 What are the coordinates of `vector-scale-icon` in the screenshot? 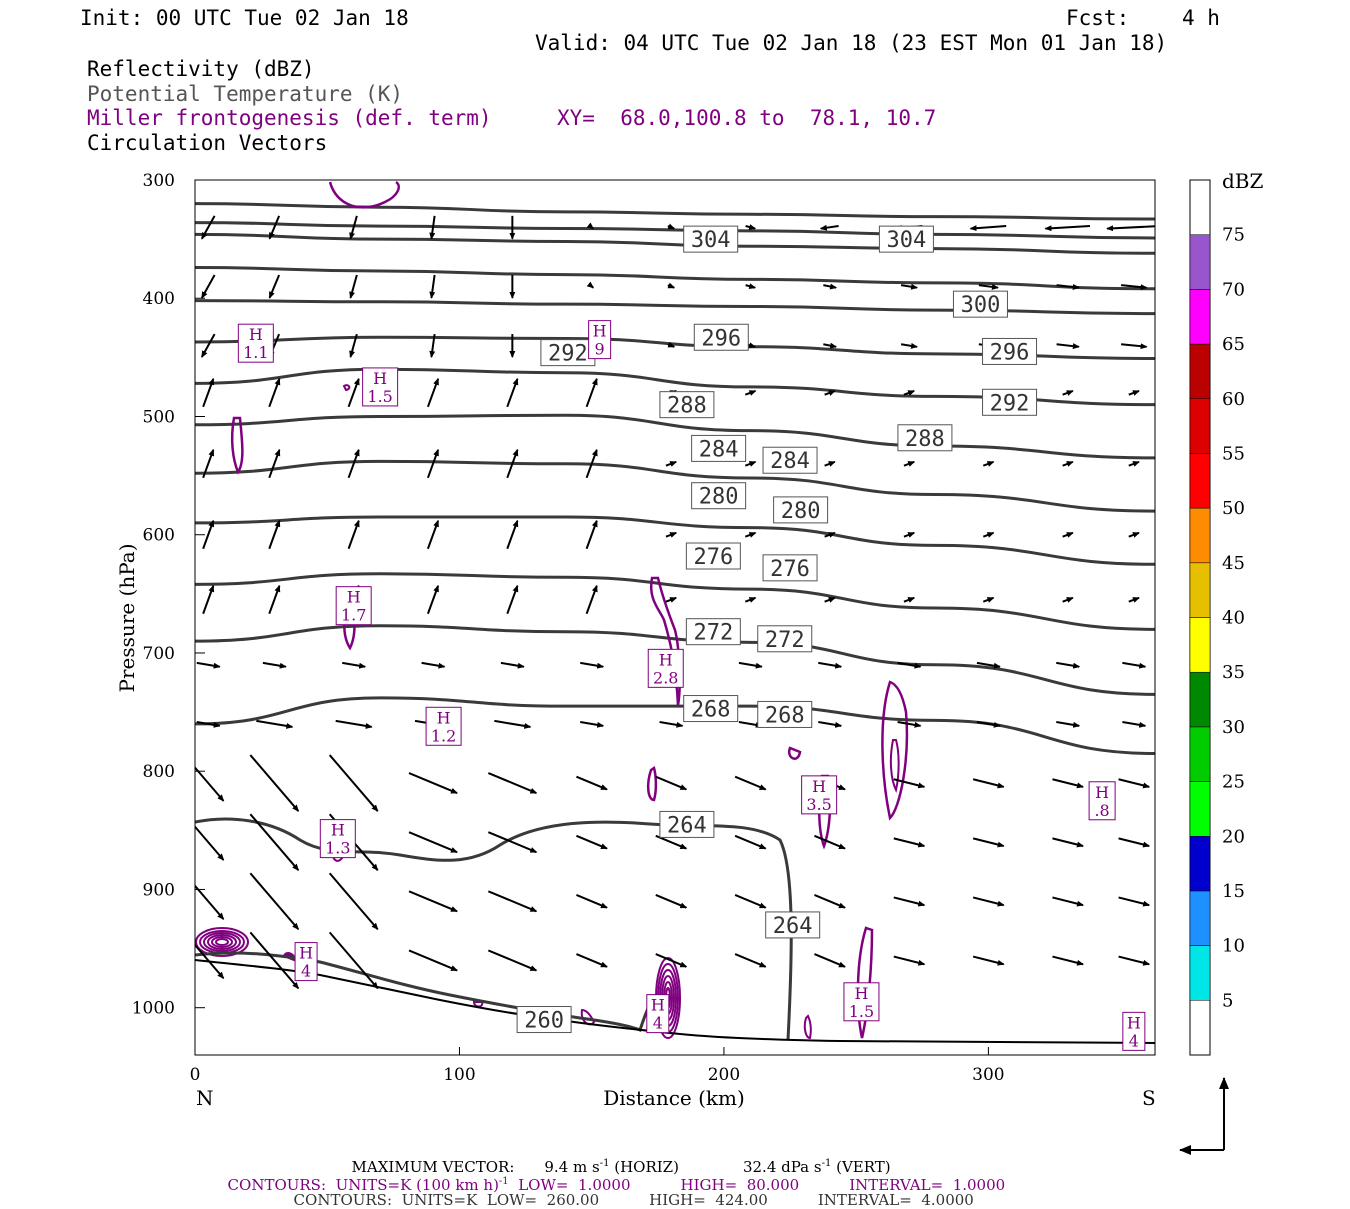 It's located at (1204, 1116).